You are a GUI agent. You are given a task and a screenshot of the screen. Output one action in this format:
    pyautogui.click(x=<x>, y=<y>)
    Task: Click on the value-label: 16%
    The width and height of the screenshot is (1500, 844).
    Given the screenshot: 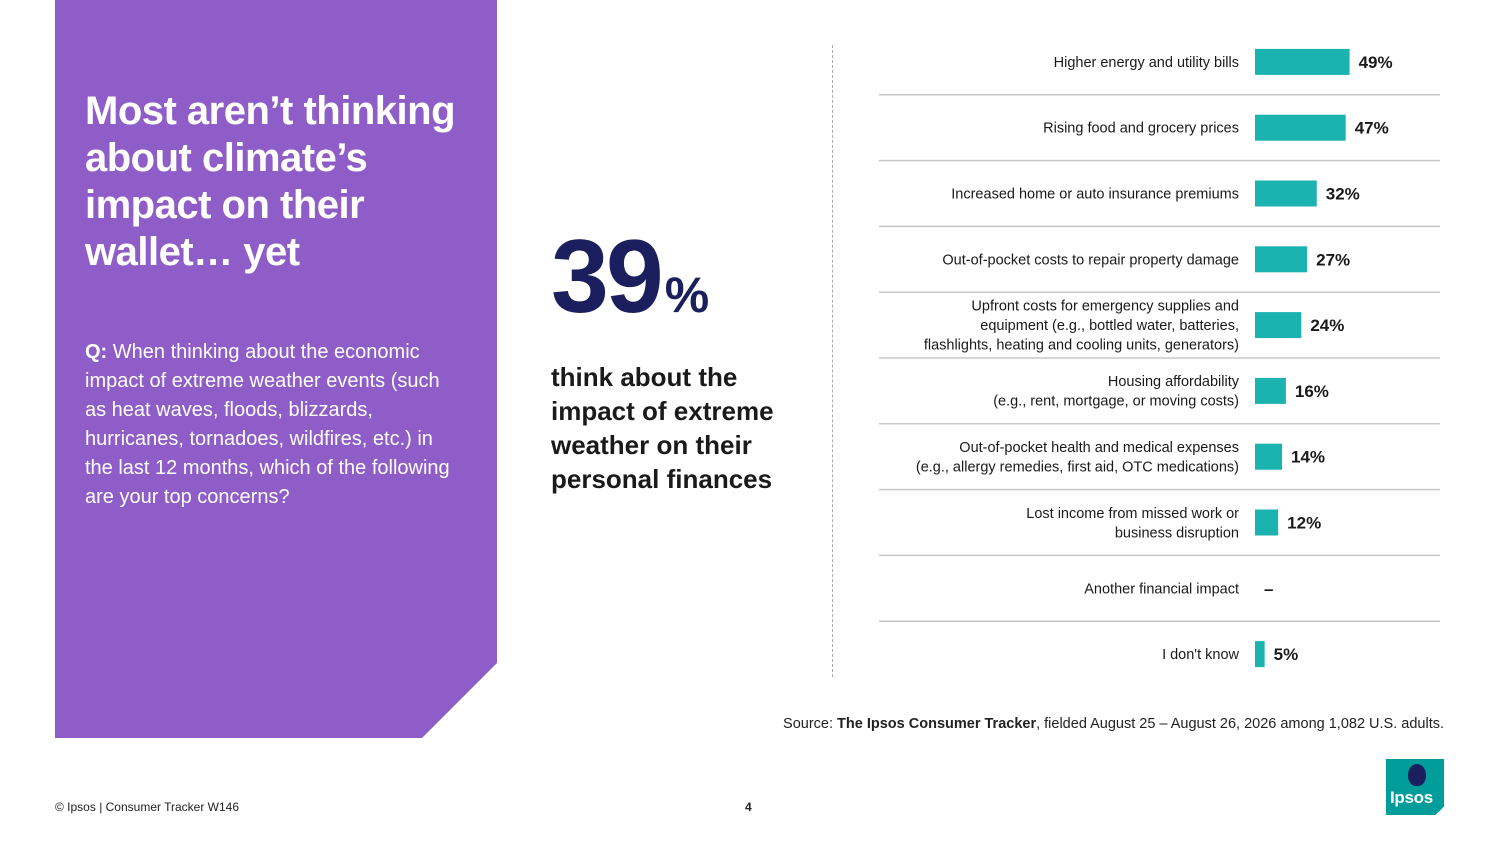 What is the action you would take?
    pyautogui.click(x=1312, y=391)
    